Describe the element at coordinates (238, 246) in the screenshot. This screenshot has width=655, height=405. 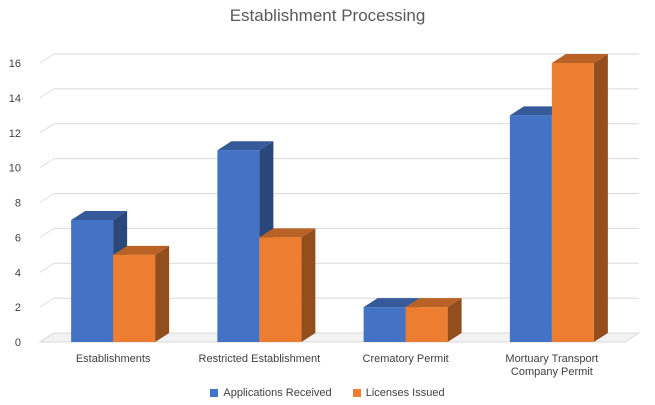
I see `bar-applications-received-restricted-establishment` at that location.